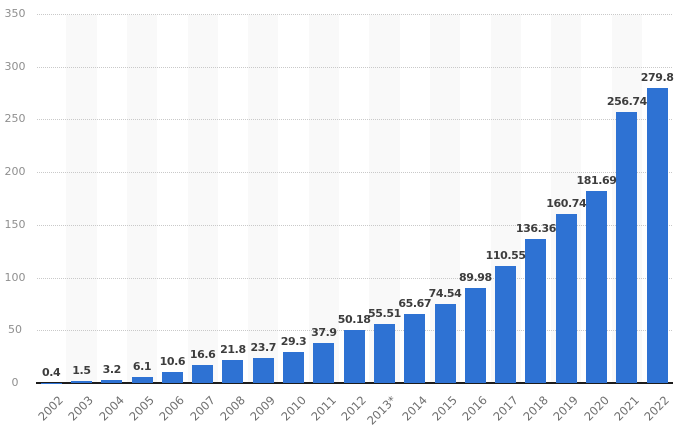 The image size is (680, 438). What do you see at coordinates (535, 229) in the screenshot?
I see `bar-value-label: 136.36` at bounding box center [535, 229].